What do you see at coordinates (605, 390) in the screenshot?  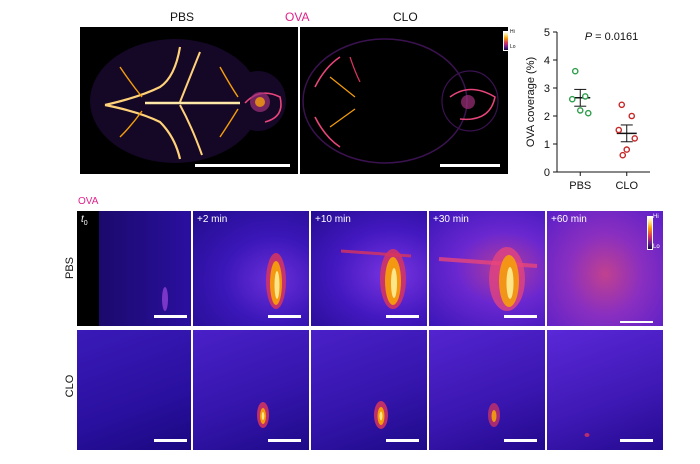 I see `panel-clo-60min` at bounding box center [605, 390].